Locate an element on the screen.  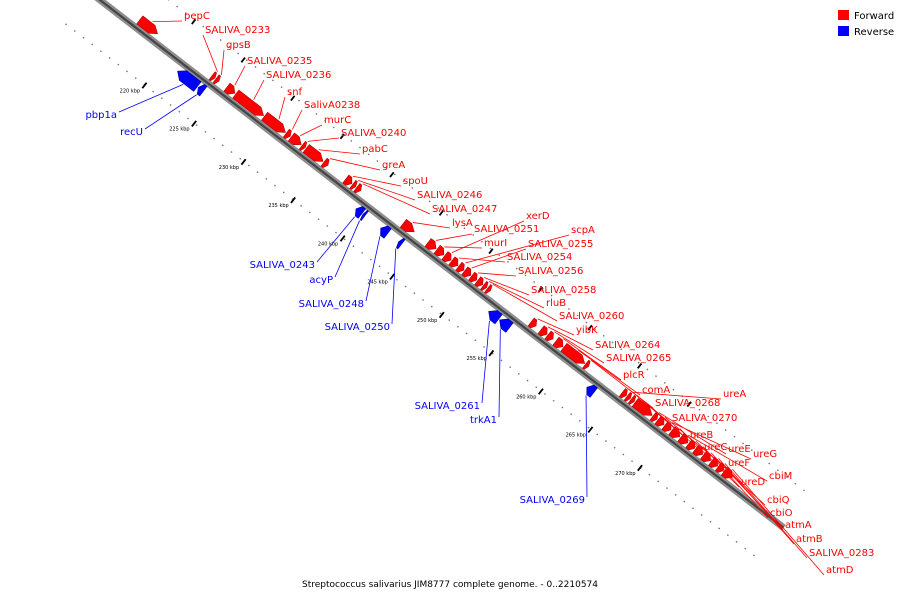
gene-arrow-pbp1a is located at coordinates (189, 81).